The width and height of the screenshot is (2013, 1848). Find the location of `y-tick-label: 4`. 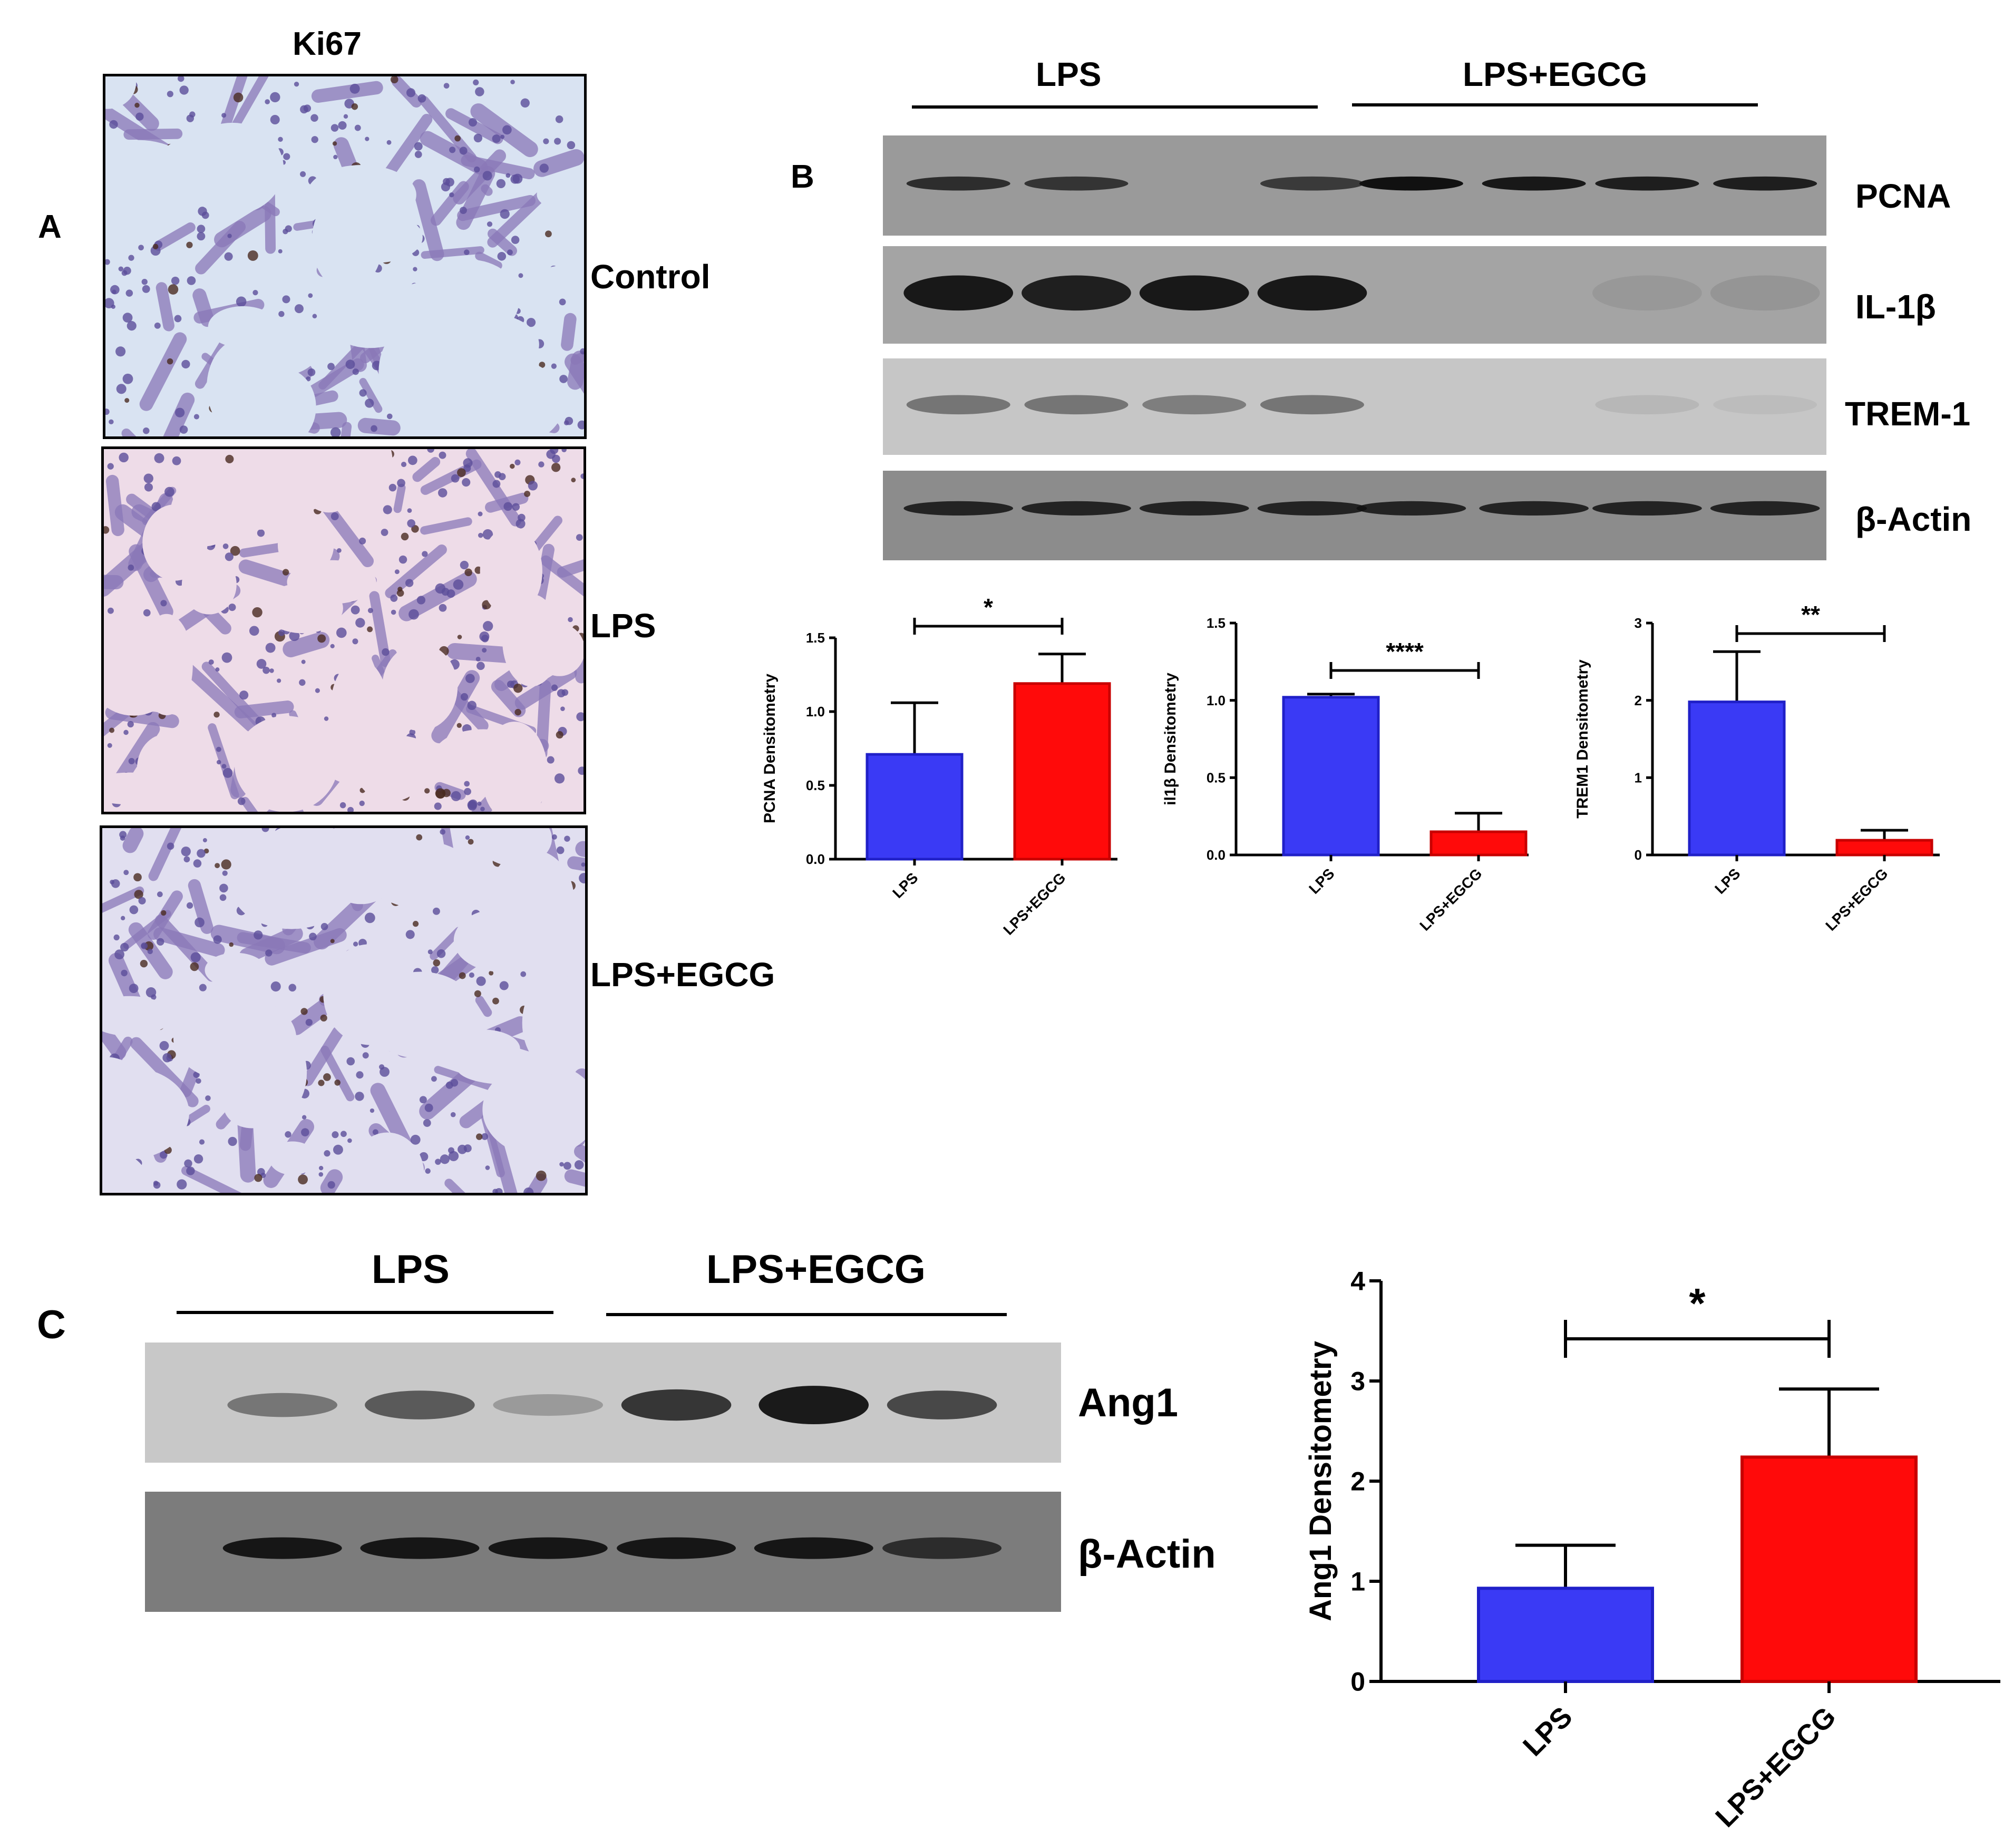

y-tick-label: 4 is located at coordinates (1358, 1281).